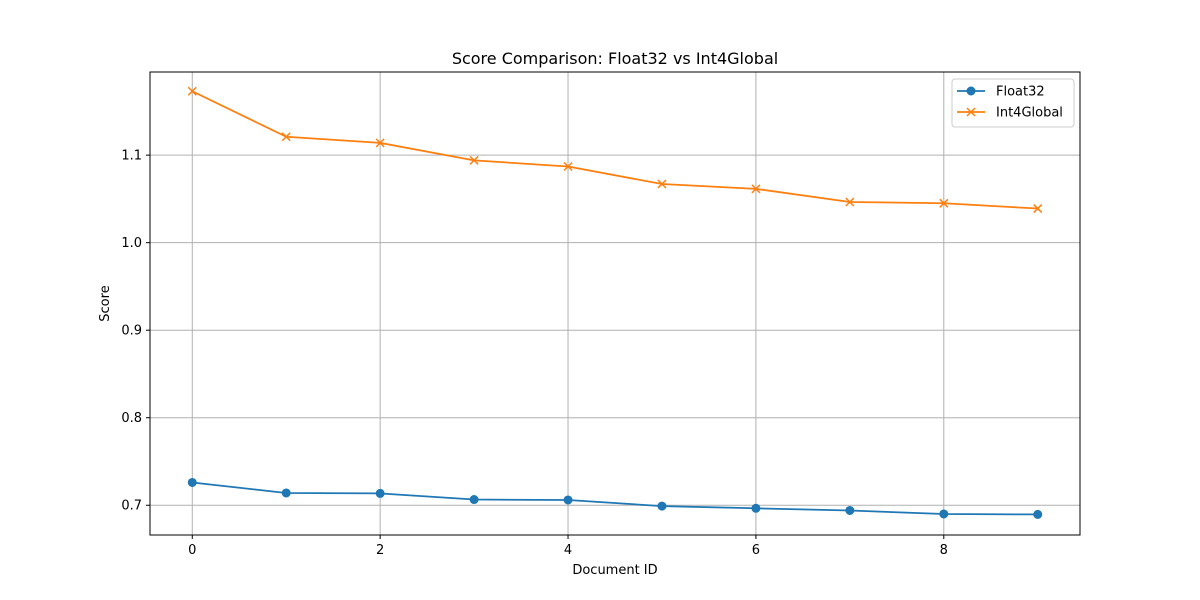 The image size is (1200, 600). What do you see at coordinates (105, 303) in the screenshot?
I see `y-axis-title: Score` at bounding box center [105, 303].